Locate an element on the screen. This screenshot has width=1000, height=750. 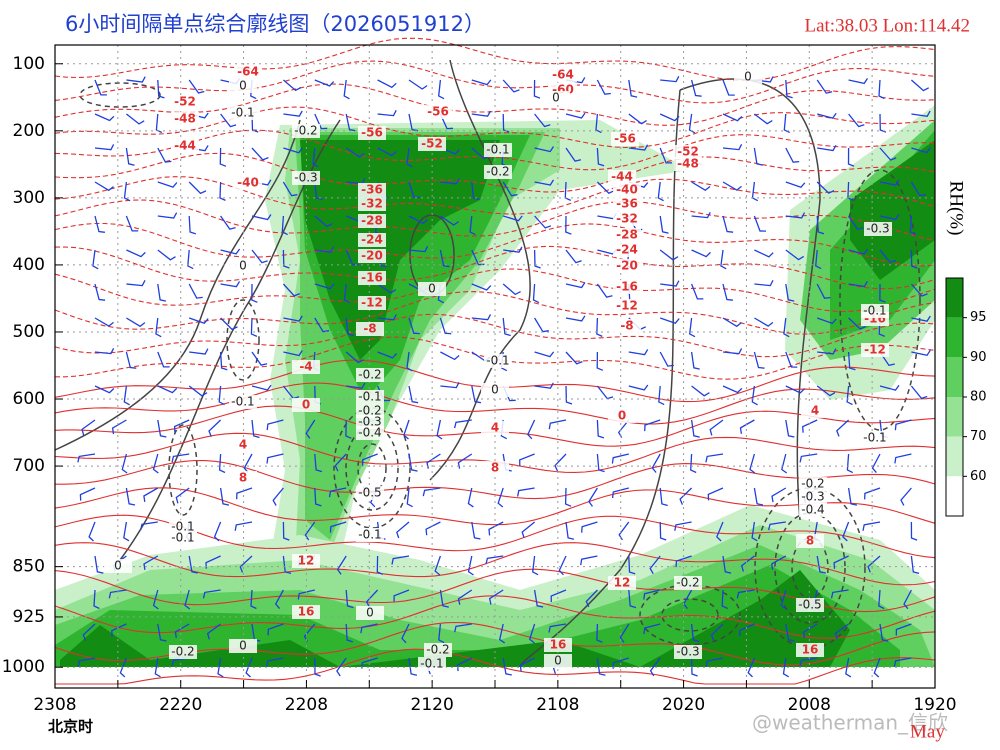
rh-area is located at coordinates (400, 250).